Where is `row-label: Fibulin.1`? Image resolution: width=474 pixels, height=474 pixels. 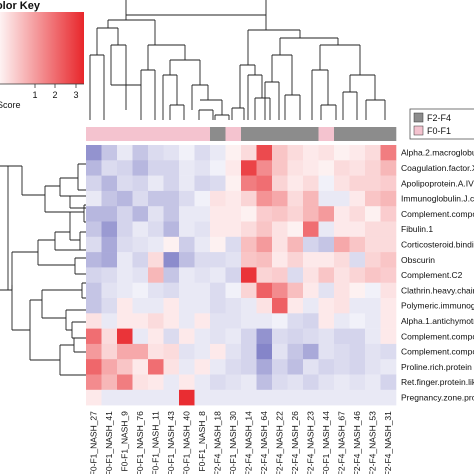
row-label: Fibulin.1 is located at coordinates (417, 229).